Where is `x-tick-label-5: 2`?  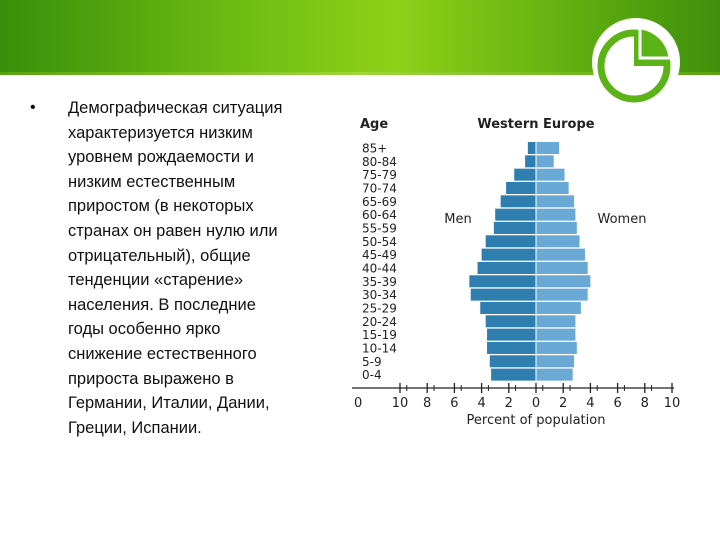
x-tick-label-5: 2 is located at coordinates (509, 403).